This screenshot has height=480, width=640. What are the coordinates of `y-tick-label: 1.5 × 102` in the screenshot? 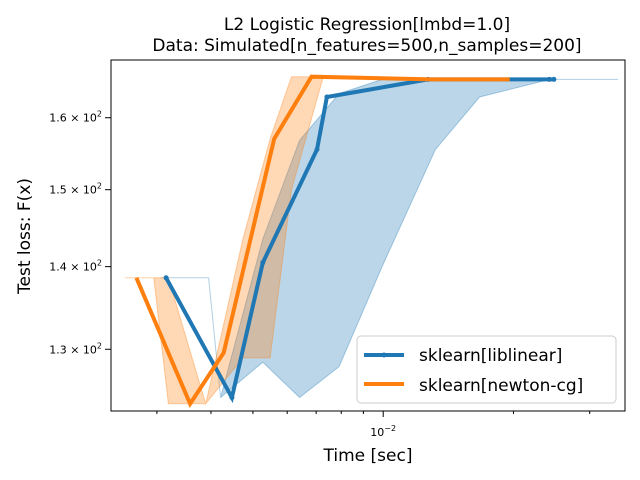 It's located at (75, 189).